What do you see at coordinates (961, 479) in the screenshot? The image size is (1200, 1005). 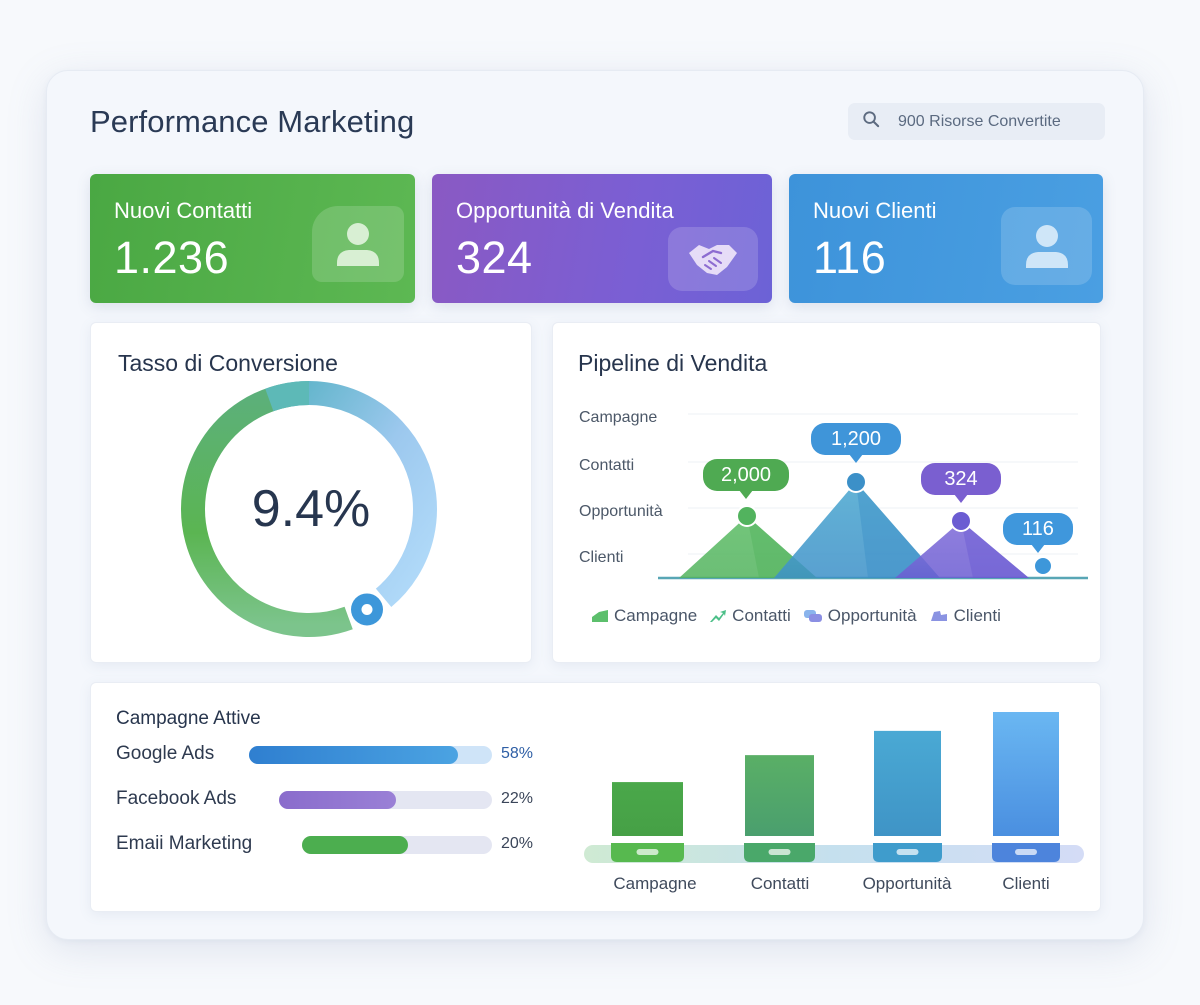 I see `value-text: 324` at bounding box center [961, 479].